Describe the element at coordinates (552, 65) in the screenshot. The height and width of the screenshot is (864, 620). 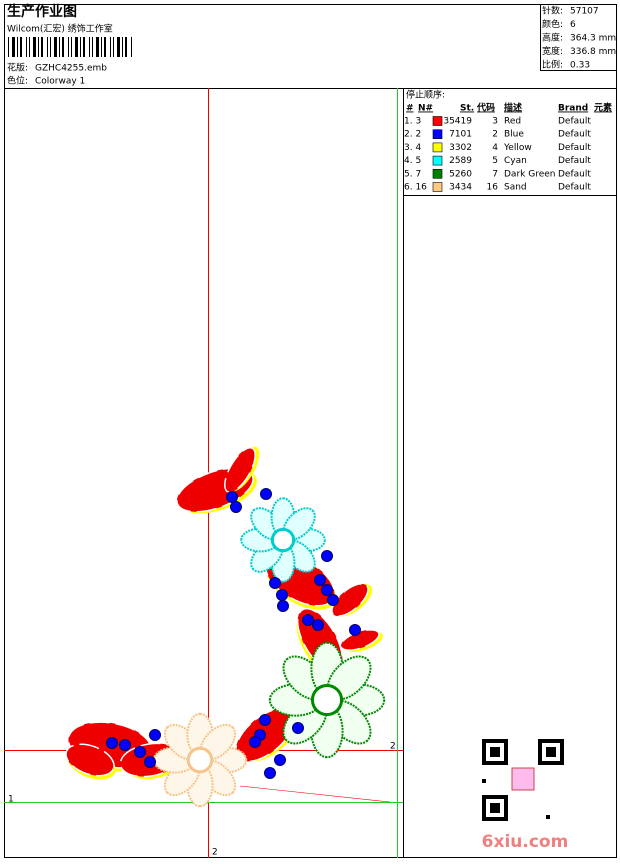
I see `info-label: 比例:` at that location.